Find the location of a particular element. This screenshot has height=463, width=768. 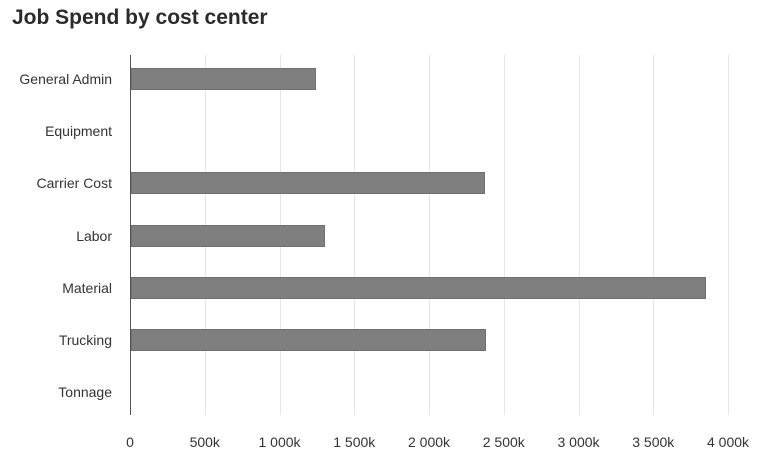

x-tick-label: 1 500k is located at coordinates (354, 442).